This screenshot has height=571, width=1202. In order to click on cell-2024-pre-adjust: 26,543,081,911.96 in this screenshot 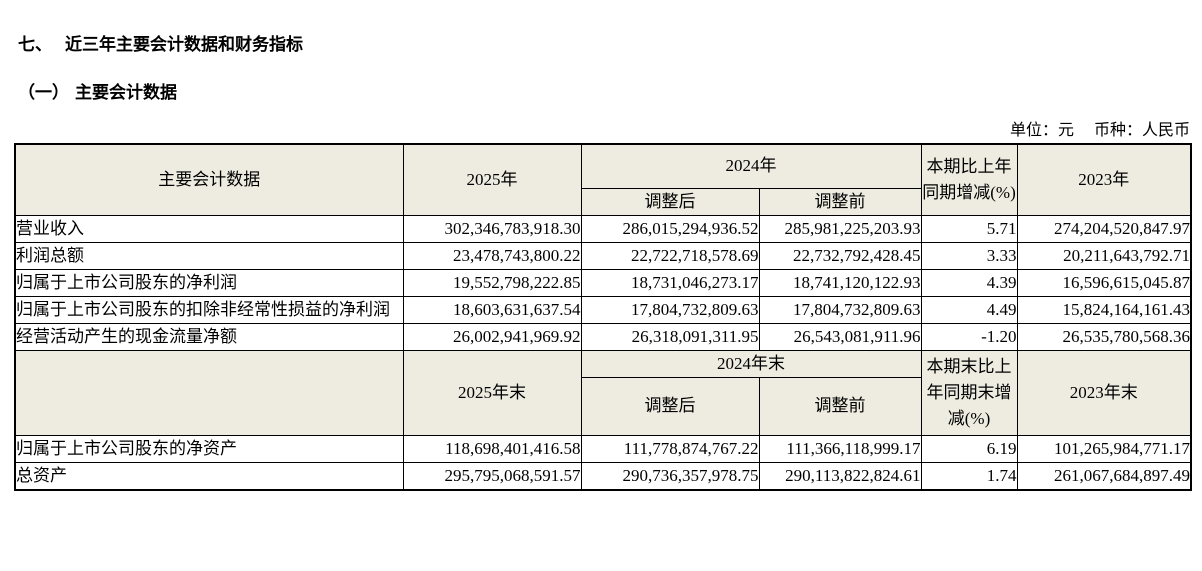, I will do `click(840, 336)`.